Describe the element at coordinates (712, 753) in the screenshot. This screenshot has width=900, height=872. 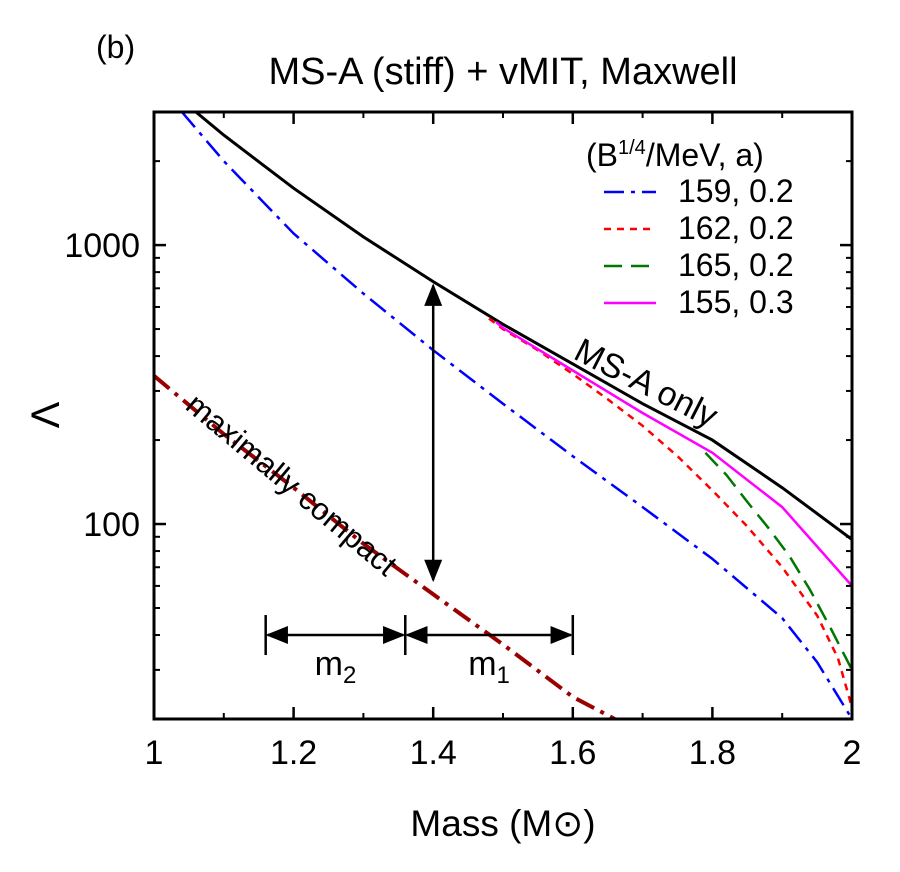
I see `x-tick-label: 1.8` at that location.